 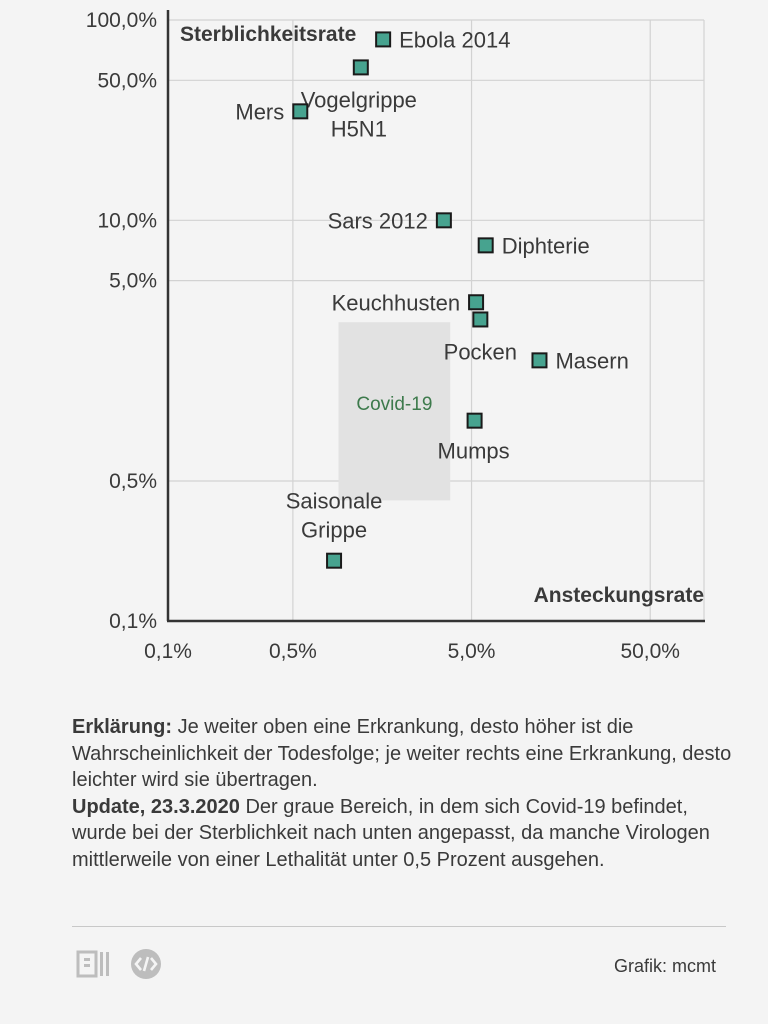 I want to click on x-tick-label: 0,1%, so click(x=168, y=651).